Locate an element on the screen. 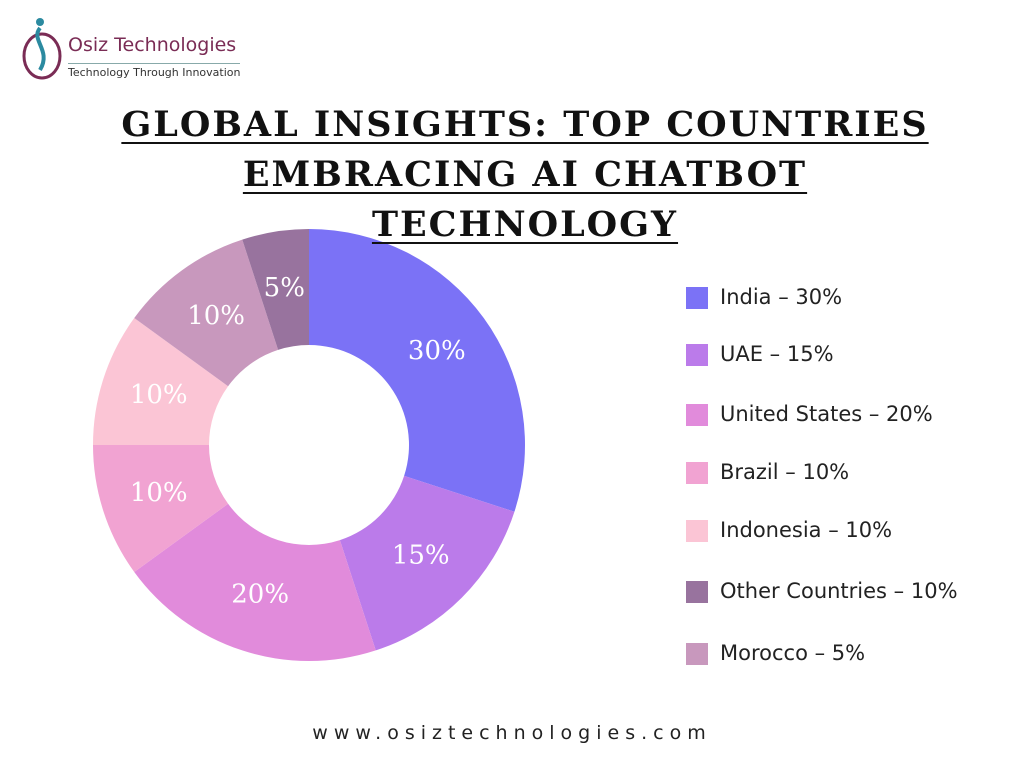  value-label: 15% is located at coordinates (421, 556).